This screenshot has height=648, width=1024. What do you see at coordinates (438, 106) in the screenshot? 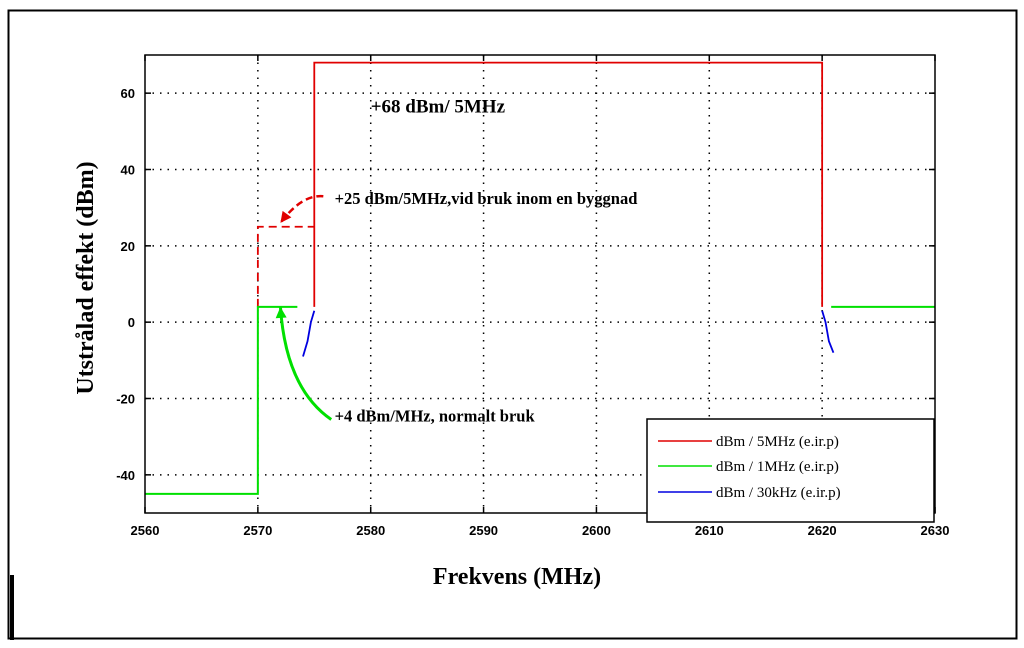
I see `annotation-68dbm: +68 dBm/ 5MHz` at bounding box center [438, 106].